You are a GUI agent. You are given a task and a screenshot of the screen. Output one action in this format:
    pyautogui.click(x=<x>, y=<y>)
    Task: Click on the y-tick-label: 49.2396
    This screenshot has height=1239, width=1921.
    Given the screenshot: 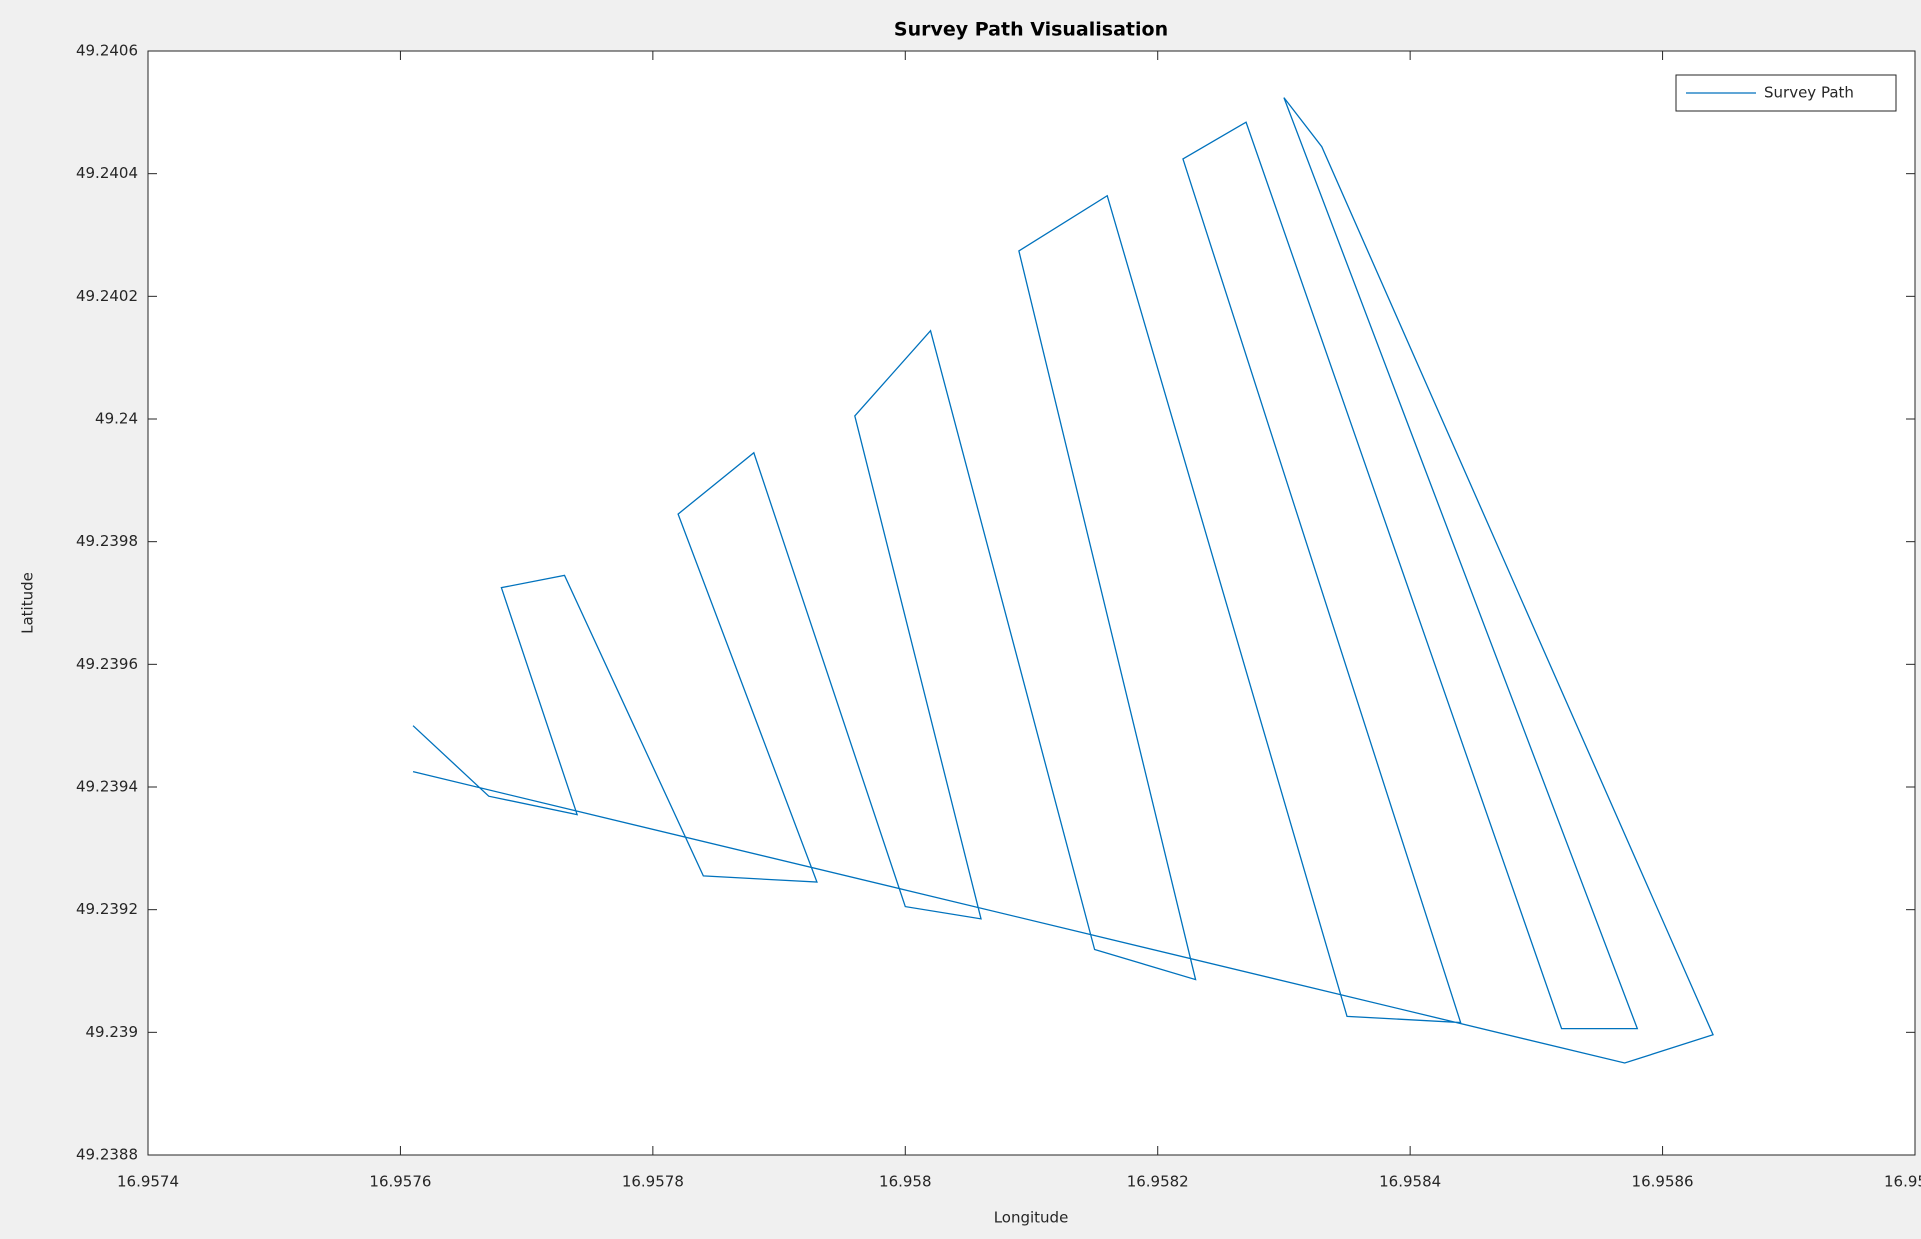 What is the action you would take?
    pyautogui.click(x=107, y=664)
    